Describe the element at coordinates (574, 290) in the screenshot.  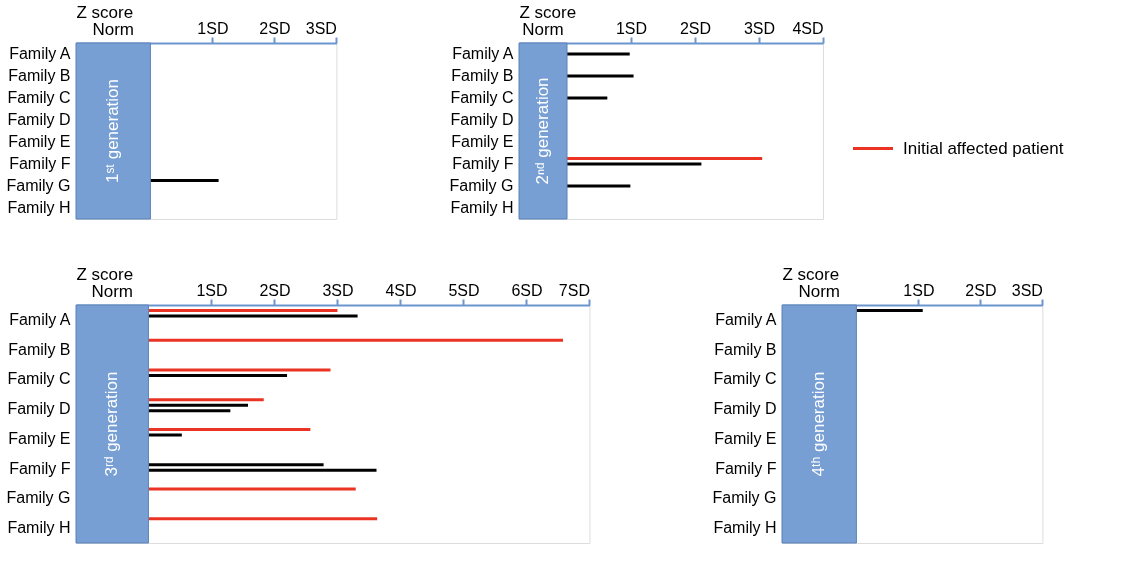
I see `x-tick-label: 7SD` at that location.